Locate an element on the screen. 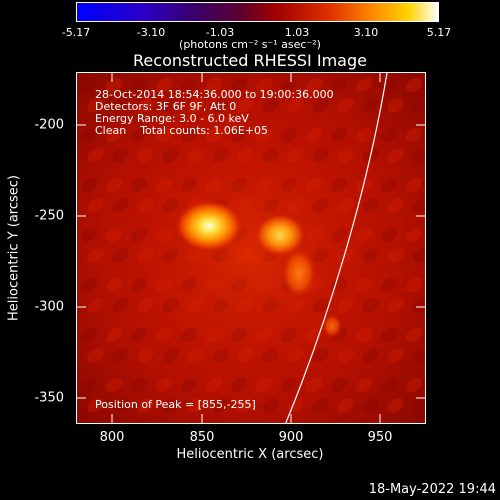 This screenshot has height=500, width=500. colorbar-tick: -3.10 is located at coordinates (151, 32).